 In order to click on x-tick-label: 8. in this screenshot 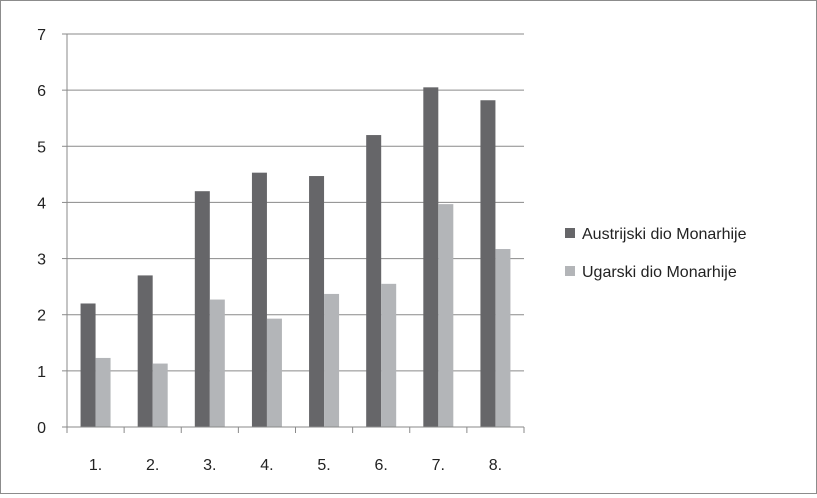, I will do `click(495, 465)`.